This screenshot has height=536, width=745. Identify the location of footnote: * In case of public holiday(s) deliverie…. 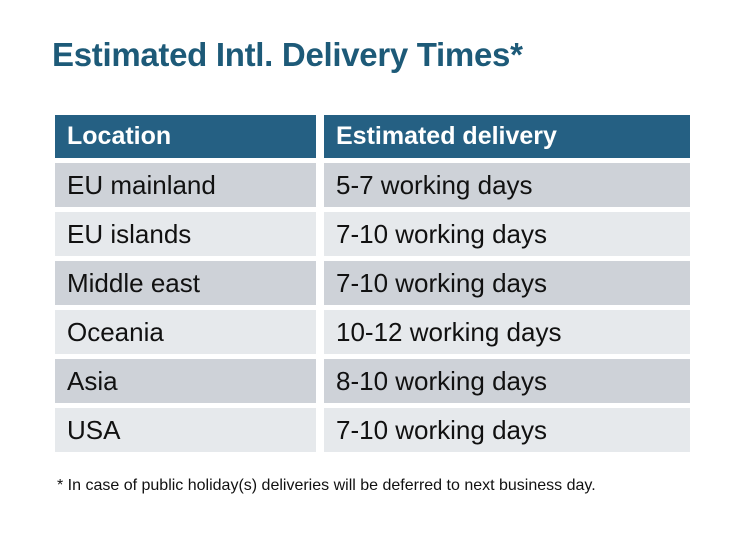
(326, 485).